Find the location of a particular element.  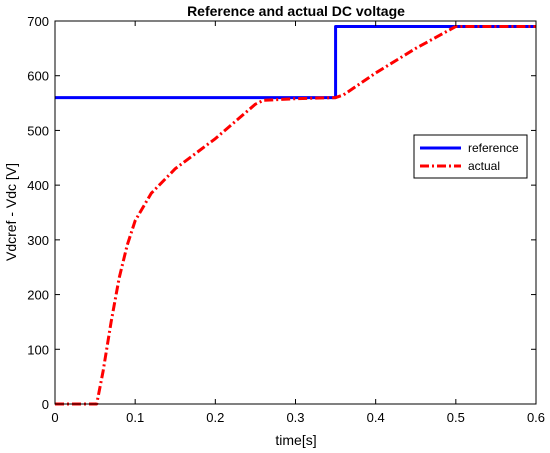

x-tick-label: 0.4 is located at coordinates (376, 417).